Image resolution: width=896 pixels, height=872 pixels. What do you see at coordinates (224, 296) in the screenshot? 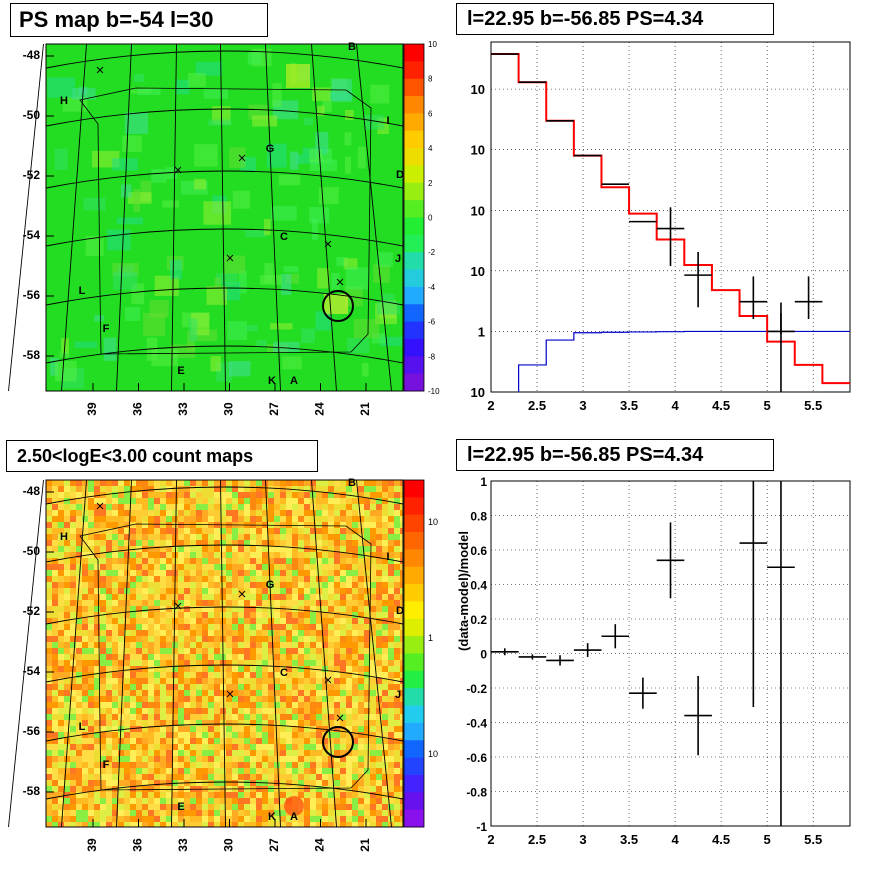
I see `latitude-line` at bounding box center [224, 296].